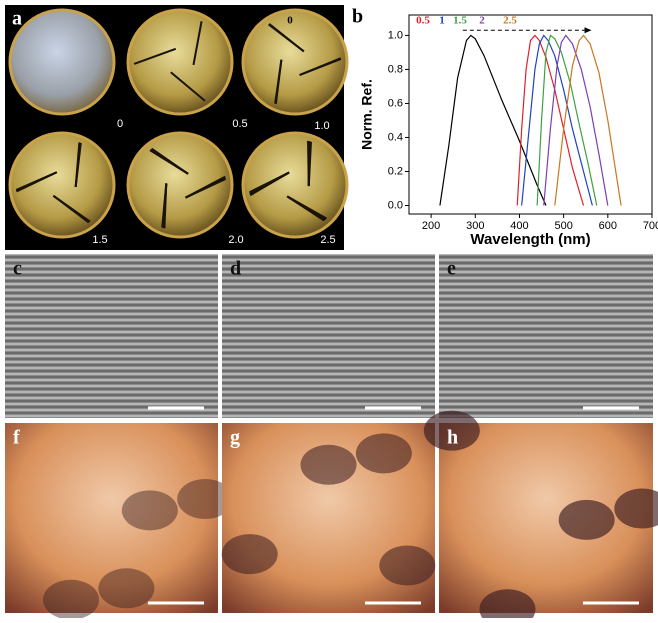  What do you see at coordinates (452, 438) in the screenshot?
I see `panel-letter: h` at bounding box center [452, 438].